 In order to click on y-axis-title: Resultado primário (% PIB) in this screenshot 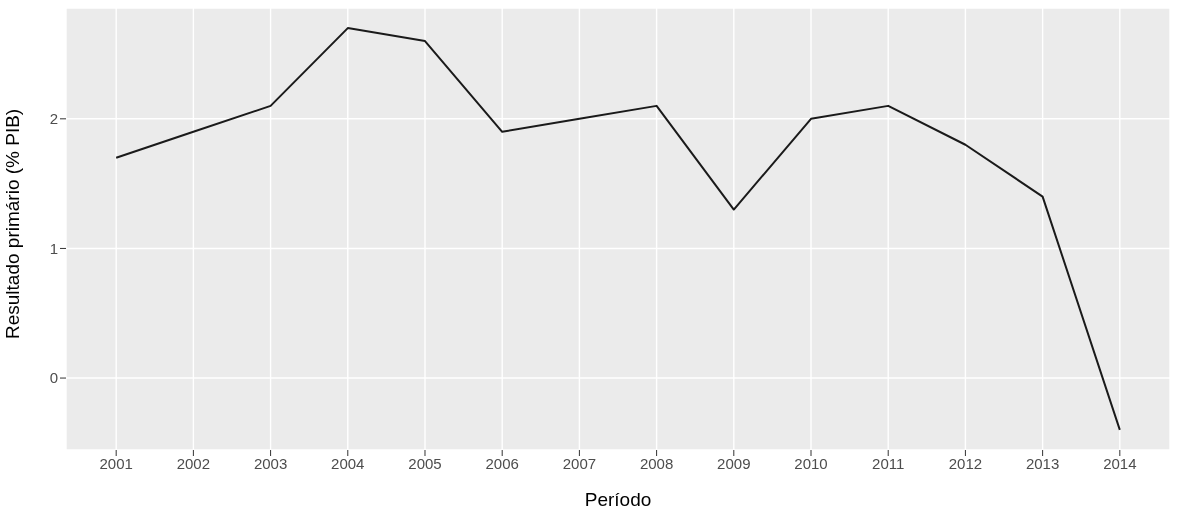, I will do `click(12, 223)`.